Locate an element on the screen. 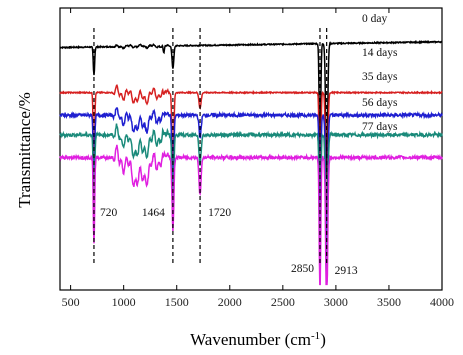 Image resolution: width=463 pixels, height=355 pixels. x-tick-label: 3500 is located at coordinates (389, 302).